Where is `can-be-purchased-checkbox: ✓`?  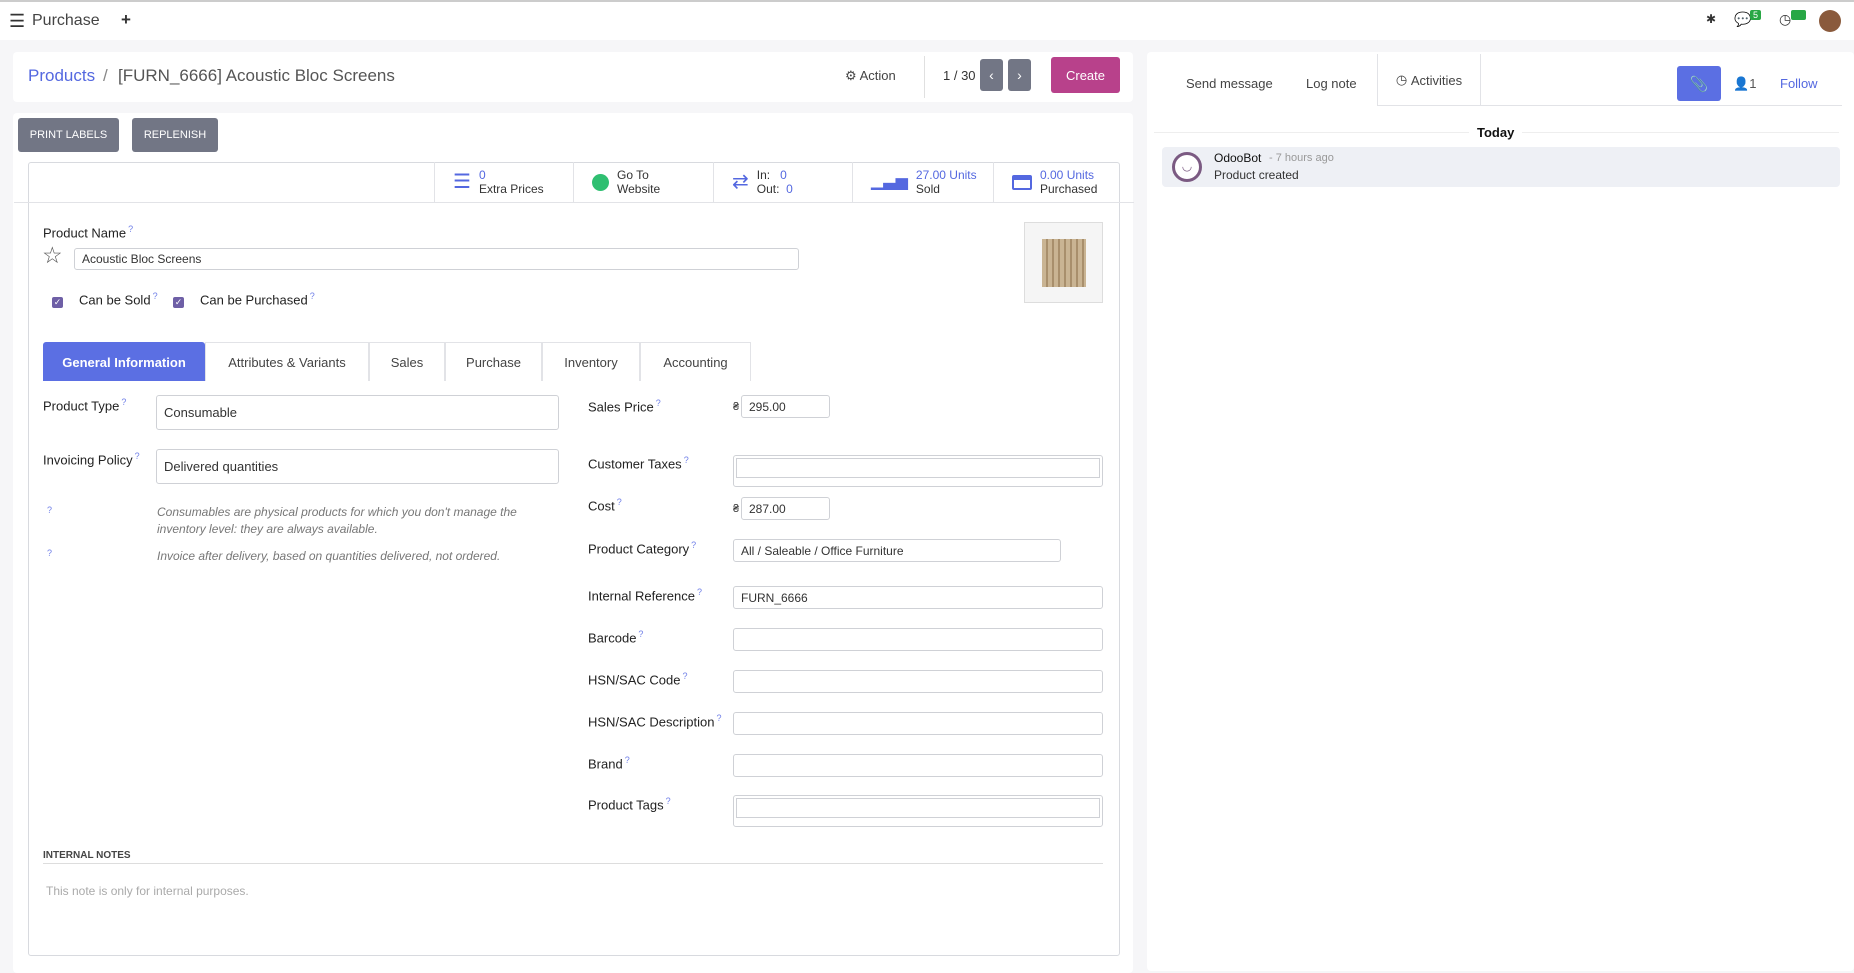 can-be-purchased-checkbox: ✓ is located at coordinates (178, 302).